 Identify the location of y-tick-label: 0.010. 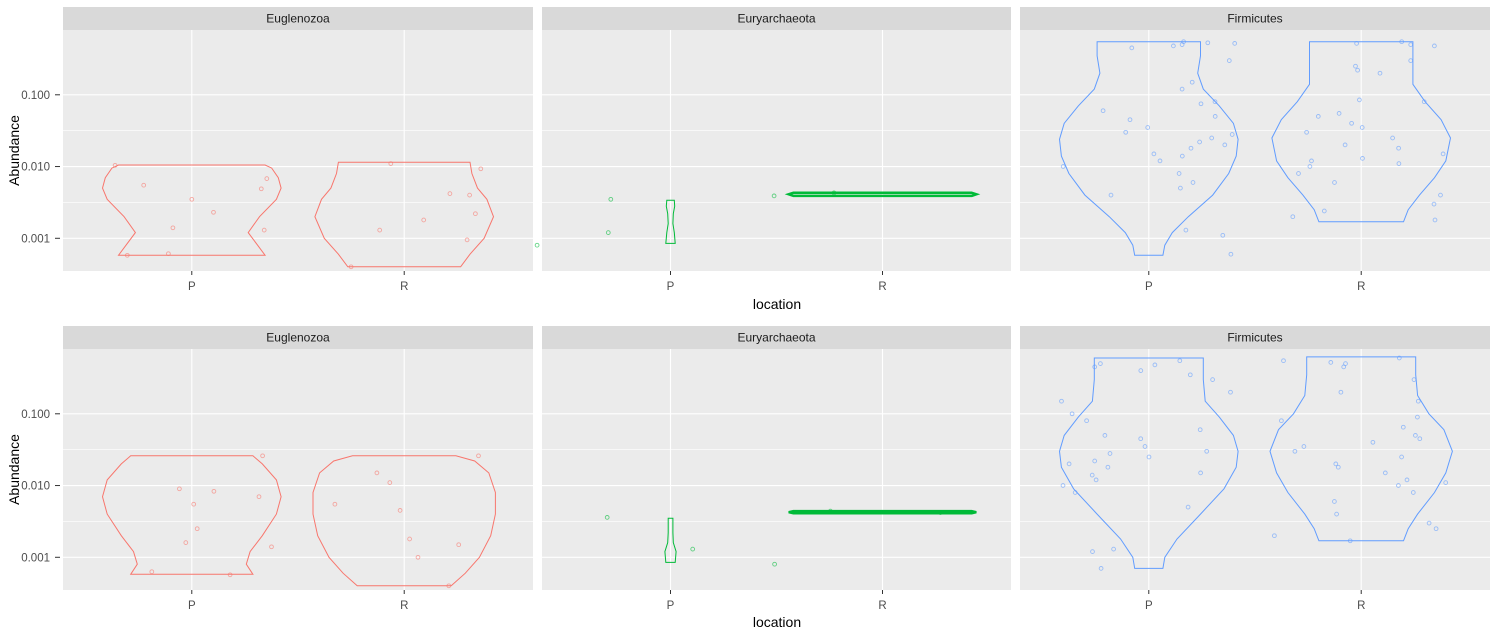
(35, 487).